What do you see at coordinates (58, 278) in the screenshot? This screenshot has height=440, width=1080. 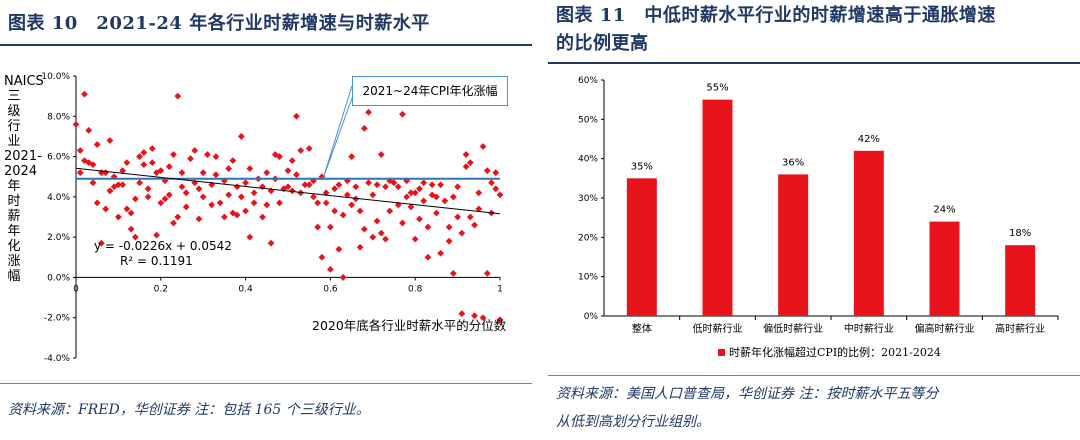 I see `y-tick-label: 0.0%` at bounding box center [58, 278].